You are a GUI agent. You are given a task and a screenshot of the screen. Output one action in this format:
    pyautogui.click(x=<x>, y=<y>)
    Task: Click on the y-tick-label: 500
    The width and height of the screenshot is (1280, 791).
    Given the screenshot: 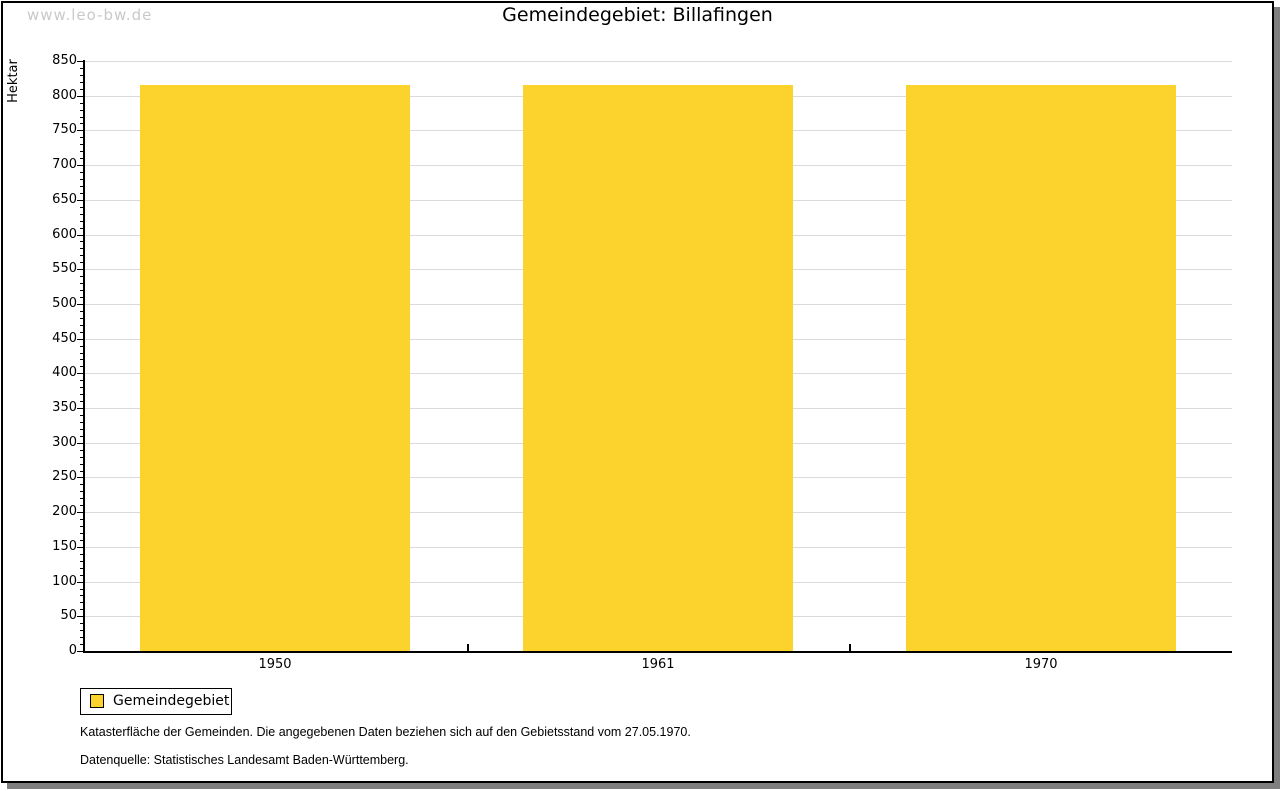 What is the action you would take?
    pyautogui.click(x=64, y=303)
    